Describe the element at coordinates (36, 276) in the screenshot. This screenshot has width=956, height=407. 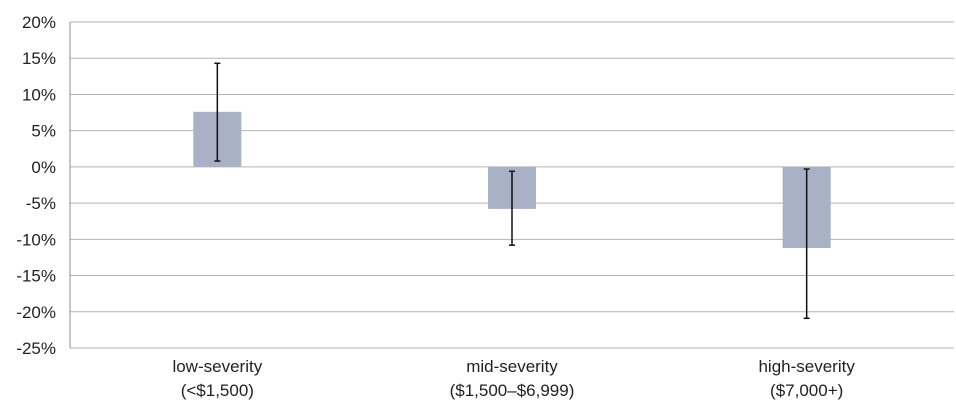
I see `y-tick-label: -15%` at that location.